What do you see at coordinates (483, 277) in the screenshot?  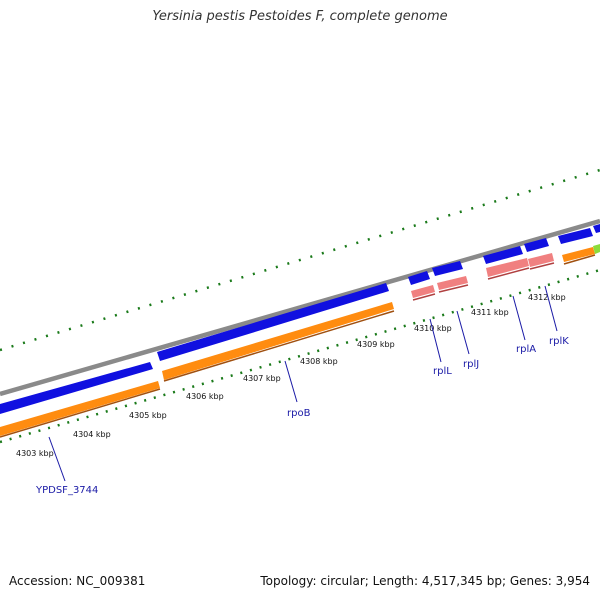 I see `rna-track` at bounding box center [483, 277].